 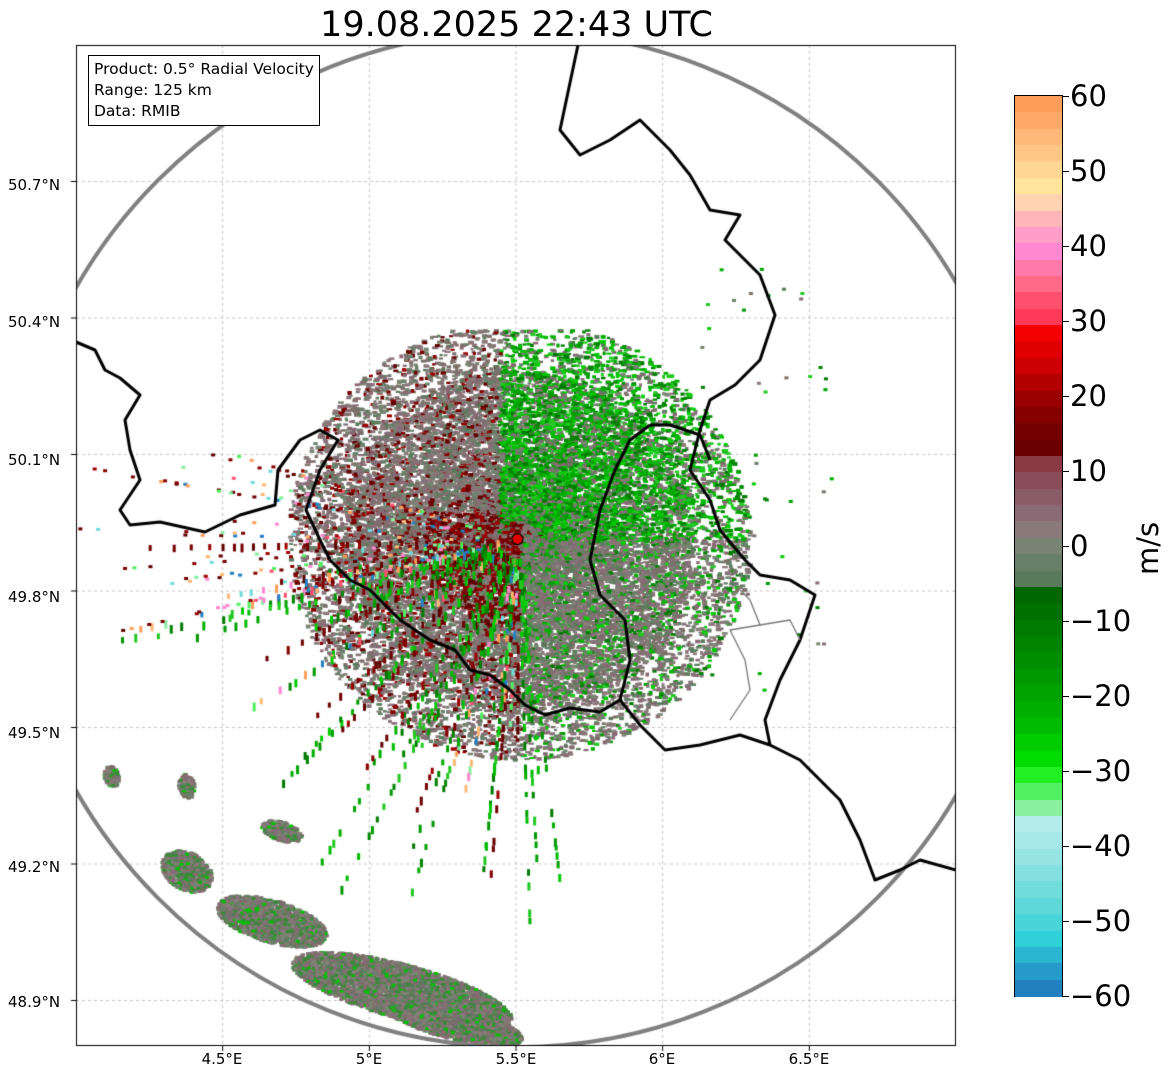 I want to click on lon-tick-label: 5°E, so click(x=369, y=1059).